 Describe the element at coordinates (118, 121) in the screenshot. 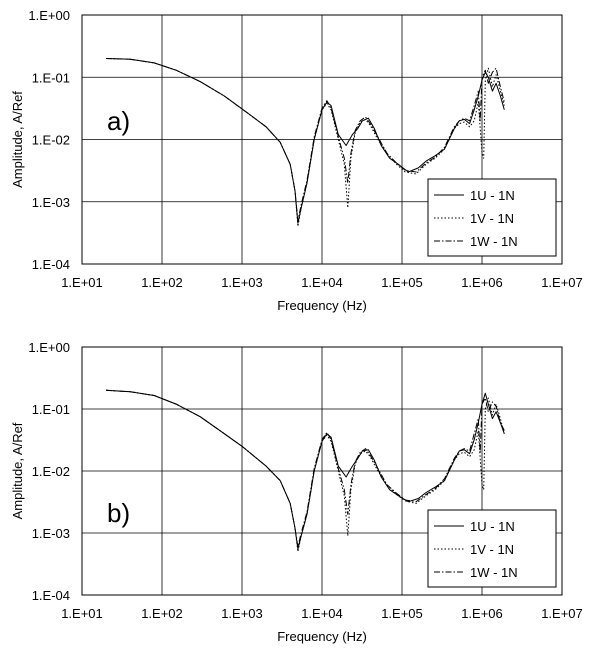

I see `panel-label: a)` at that location.